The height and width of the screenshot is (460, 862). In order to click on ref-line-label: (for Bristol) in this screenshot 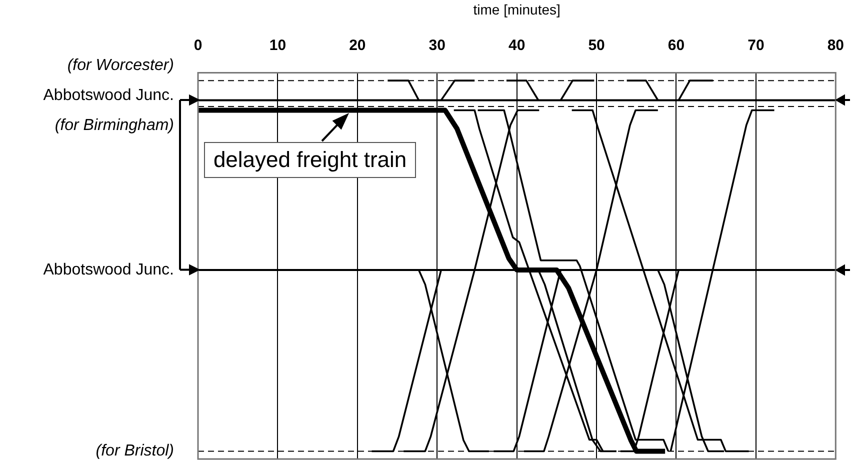, I will do `click(135, 451)`.